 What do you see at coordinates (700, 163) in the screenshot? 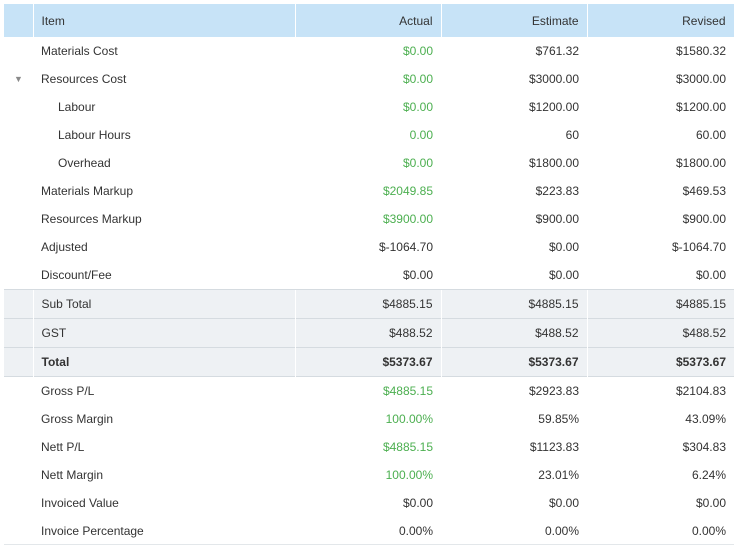
I see `cell-revised: $1800.00` at bounding box center [700, 163].